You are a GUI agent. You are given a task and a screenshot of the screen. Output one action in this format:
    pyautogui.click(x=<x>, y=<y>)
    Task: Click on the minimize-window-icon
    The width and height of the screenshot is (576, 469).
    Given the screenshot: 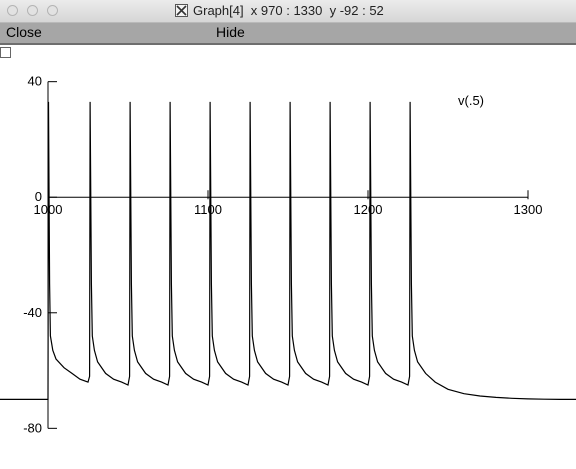 What is the action you would take?
    pyautogui.click(x=32, y=10)
    